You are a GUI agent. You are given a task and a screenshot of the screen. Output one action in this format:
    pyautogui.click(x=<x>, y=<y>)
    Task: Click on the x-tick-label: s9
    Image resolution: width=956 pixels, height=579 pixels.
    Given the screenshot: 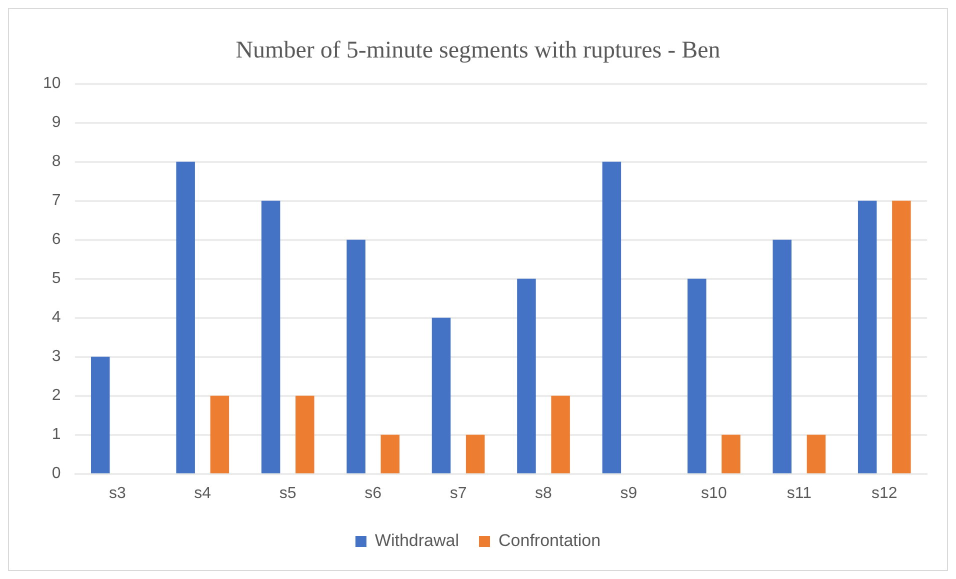 What is the action you would take?
    pyautogui.click(x=629, y=493)
    